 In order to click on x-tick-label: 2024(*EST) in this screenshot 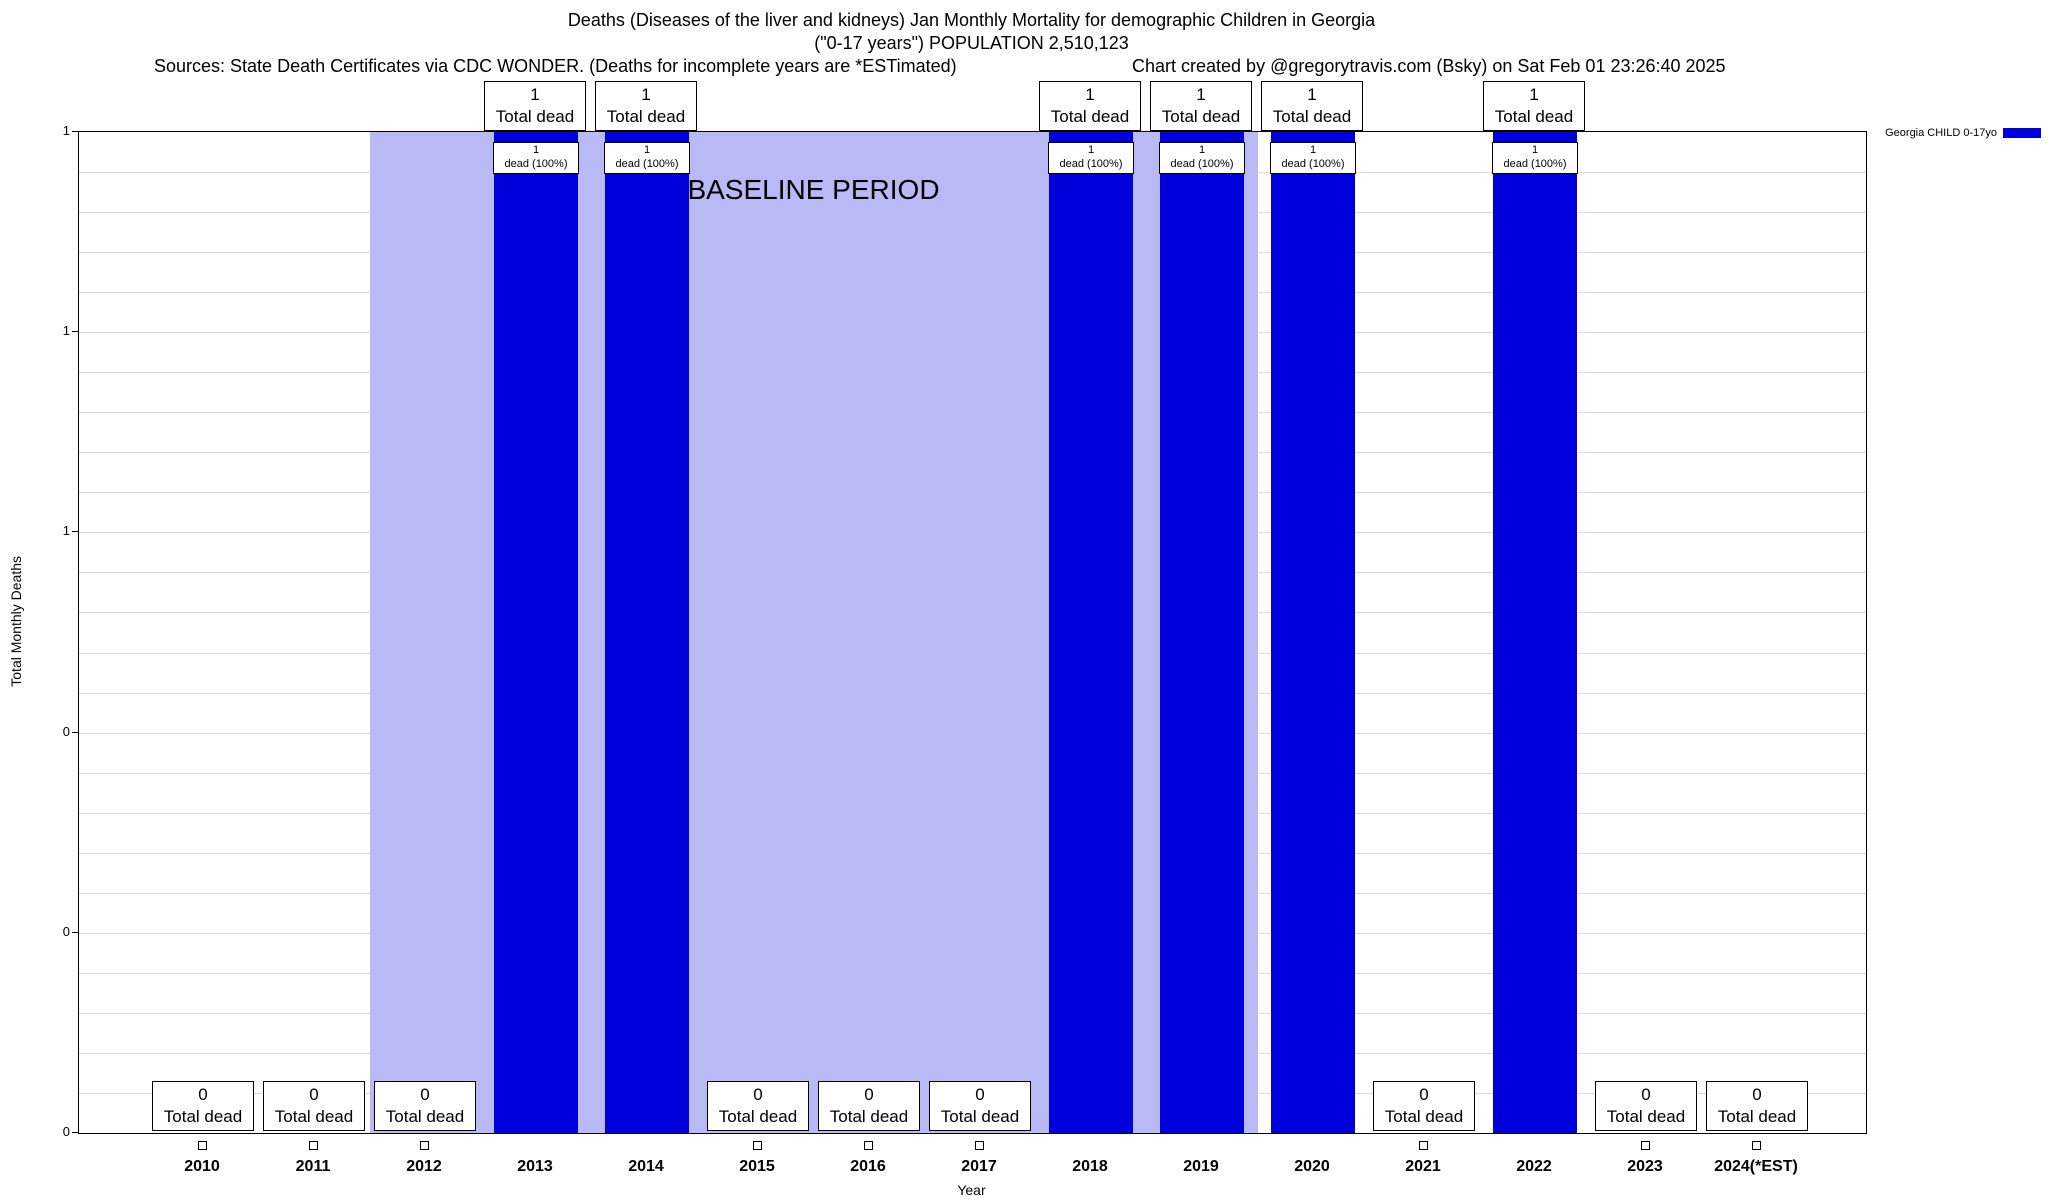, I will do `click(1756, 1166)`.